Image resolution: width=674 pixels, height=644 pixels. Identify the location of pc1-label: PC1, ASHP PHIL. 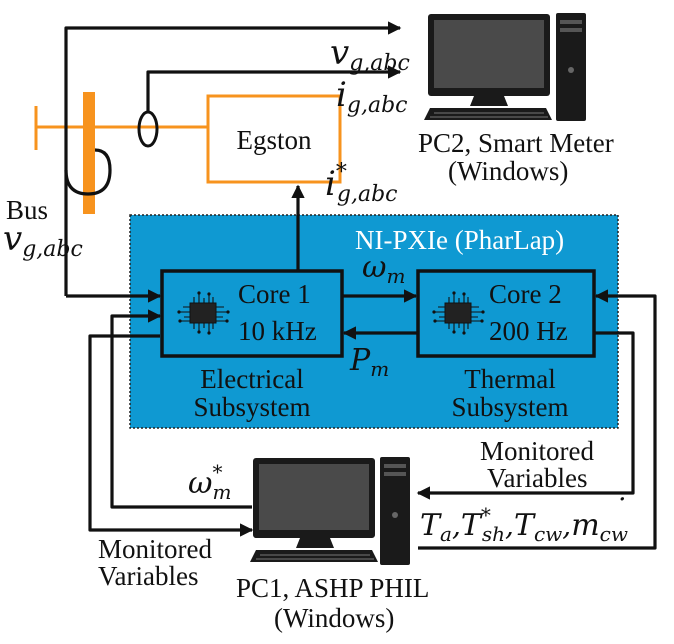
(332, 588).